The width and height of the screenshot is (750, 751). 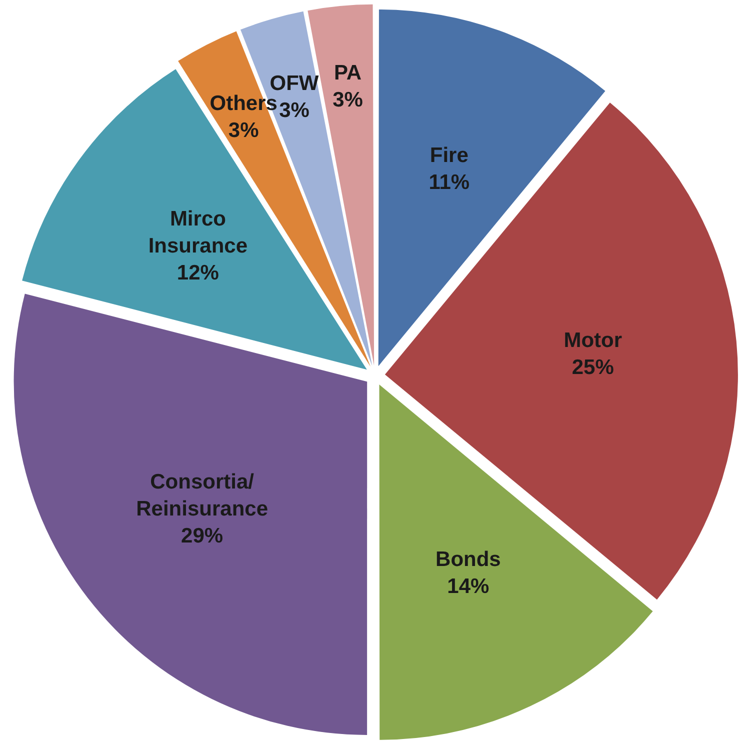 What do you see at coordinates (198, 233) in the screenshot?
I see `slice-label: Mirco Insurance` at bounding box center [198, 233].